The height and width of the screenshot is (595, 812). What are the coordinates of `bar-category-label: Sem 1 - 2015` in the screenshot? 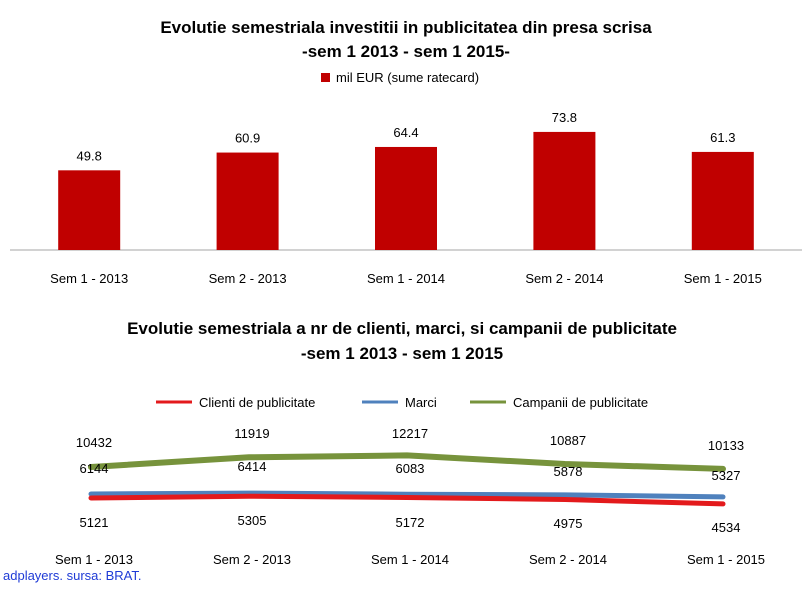 It's located at (723, 278).